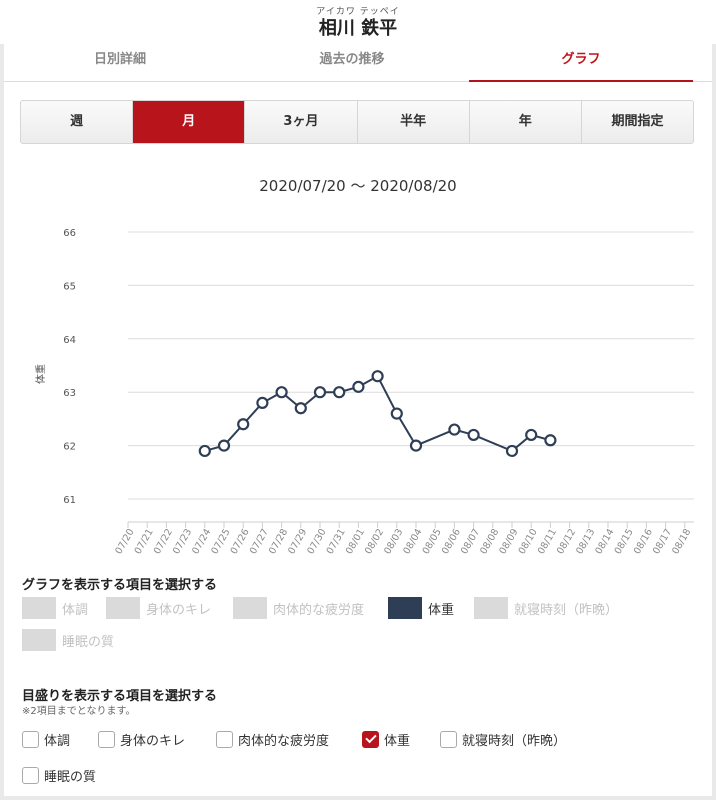 This screenshot has height=800, width=716. I want to click on graph-toggle-condition: 体調, so click(55, 608).